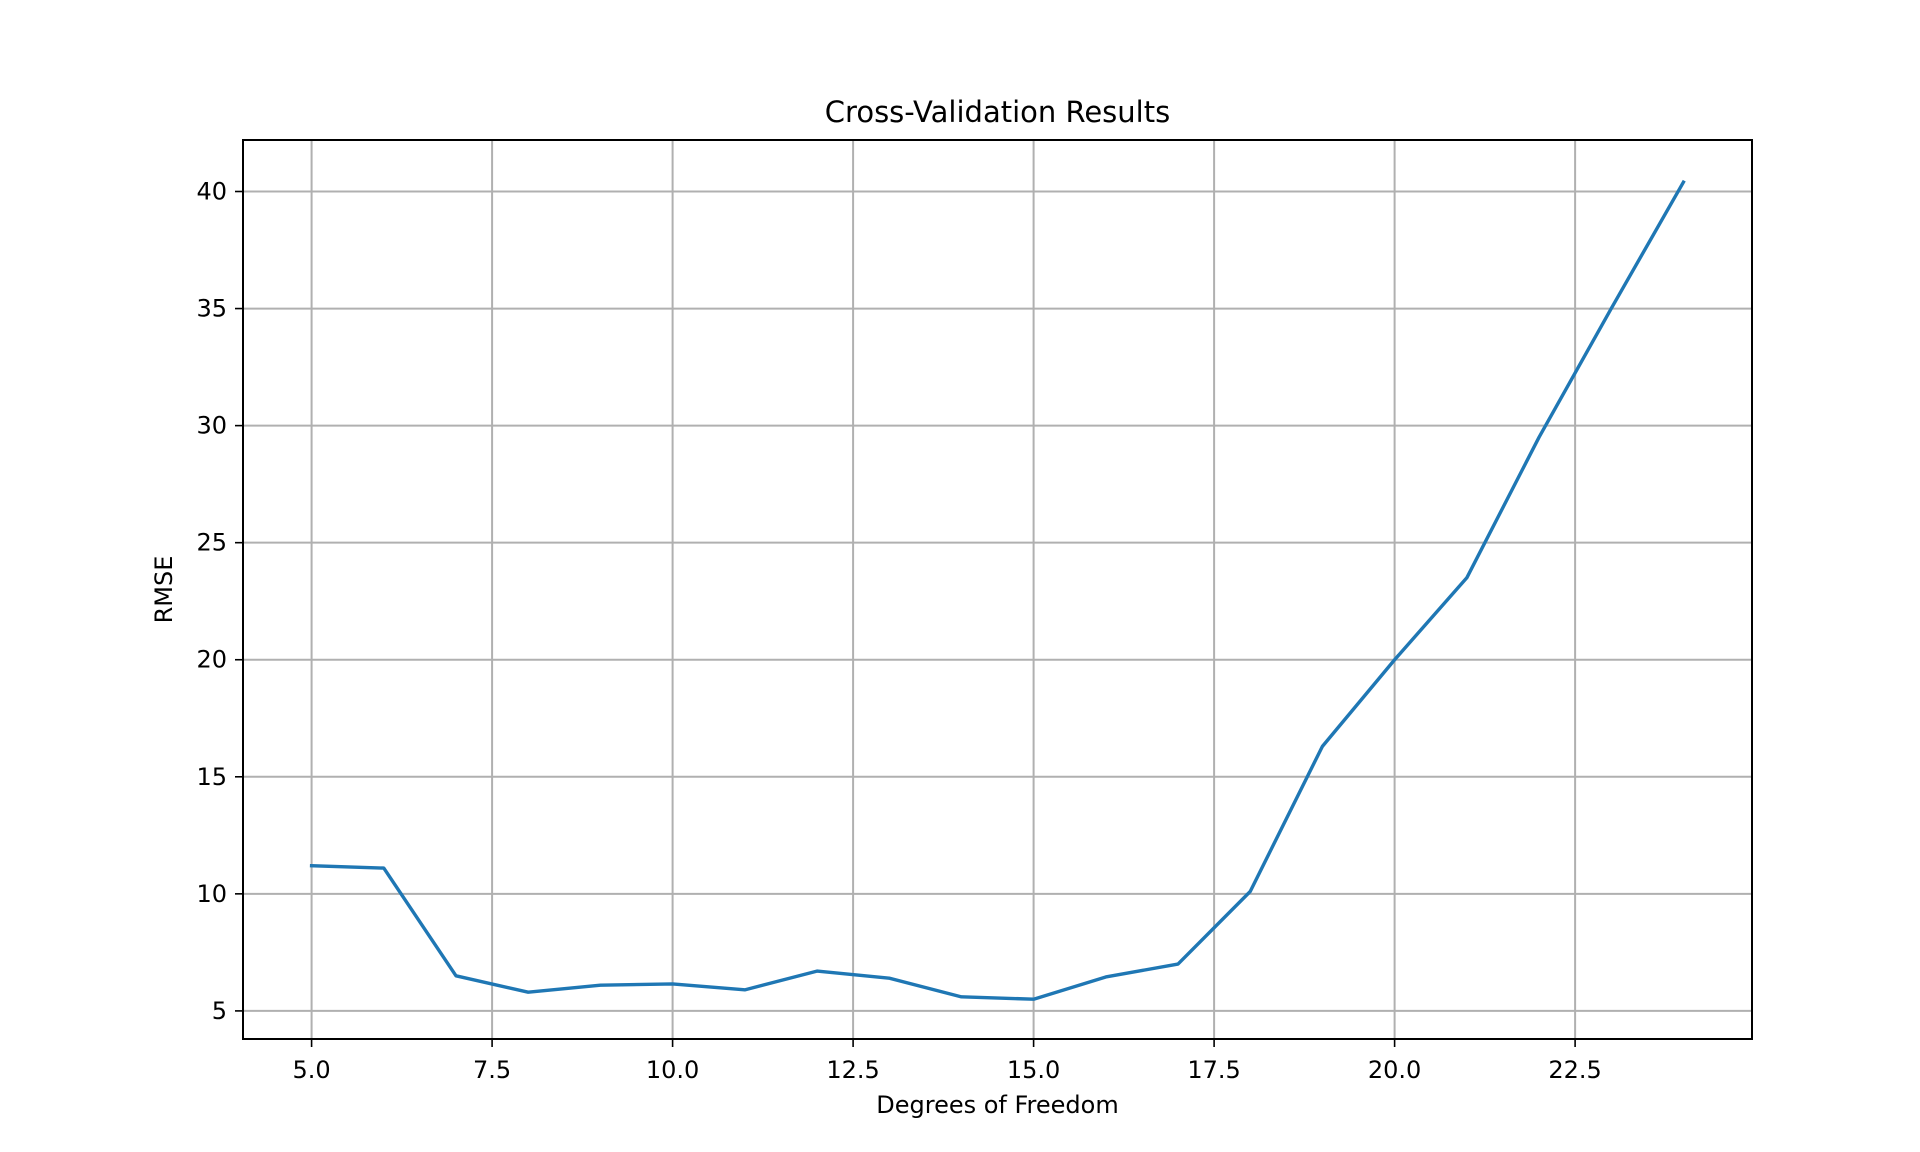 The width and height of the screenshot is (1920, 1152). Describe the element at coordinates (219, 1011) in the screenshot. I see `y-tick-label: 5` at that location.